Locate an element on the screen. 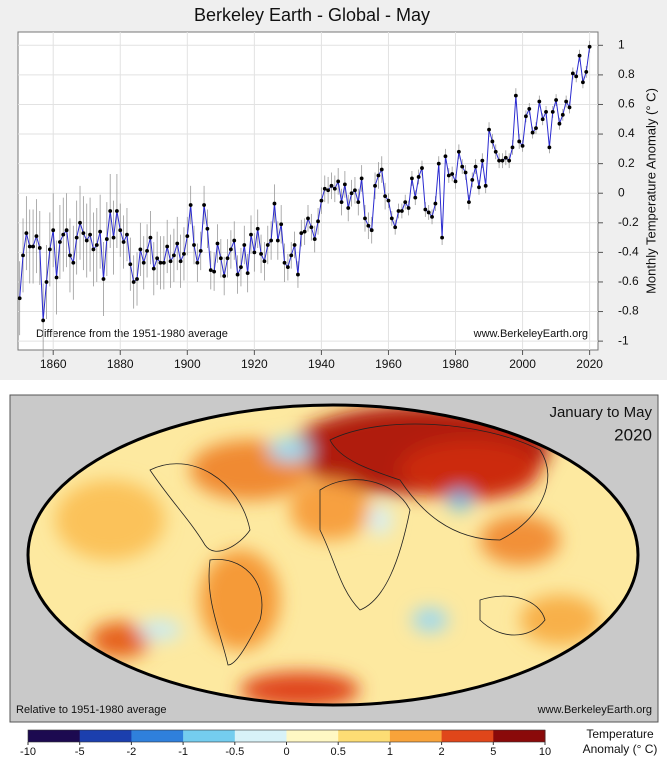 The height and width of the screenshot is (767, 667). colorbar-tick-label: 5 is located at coordinates (493, 752).